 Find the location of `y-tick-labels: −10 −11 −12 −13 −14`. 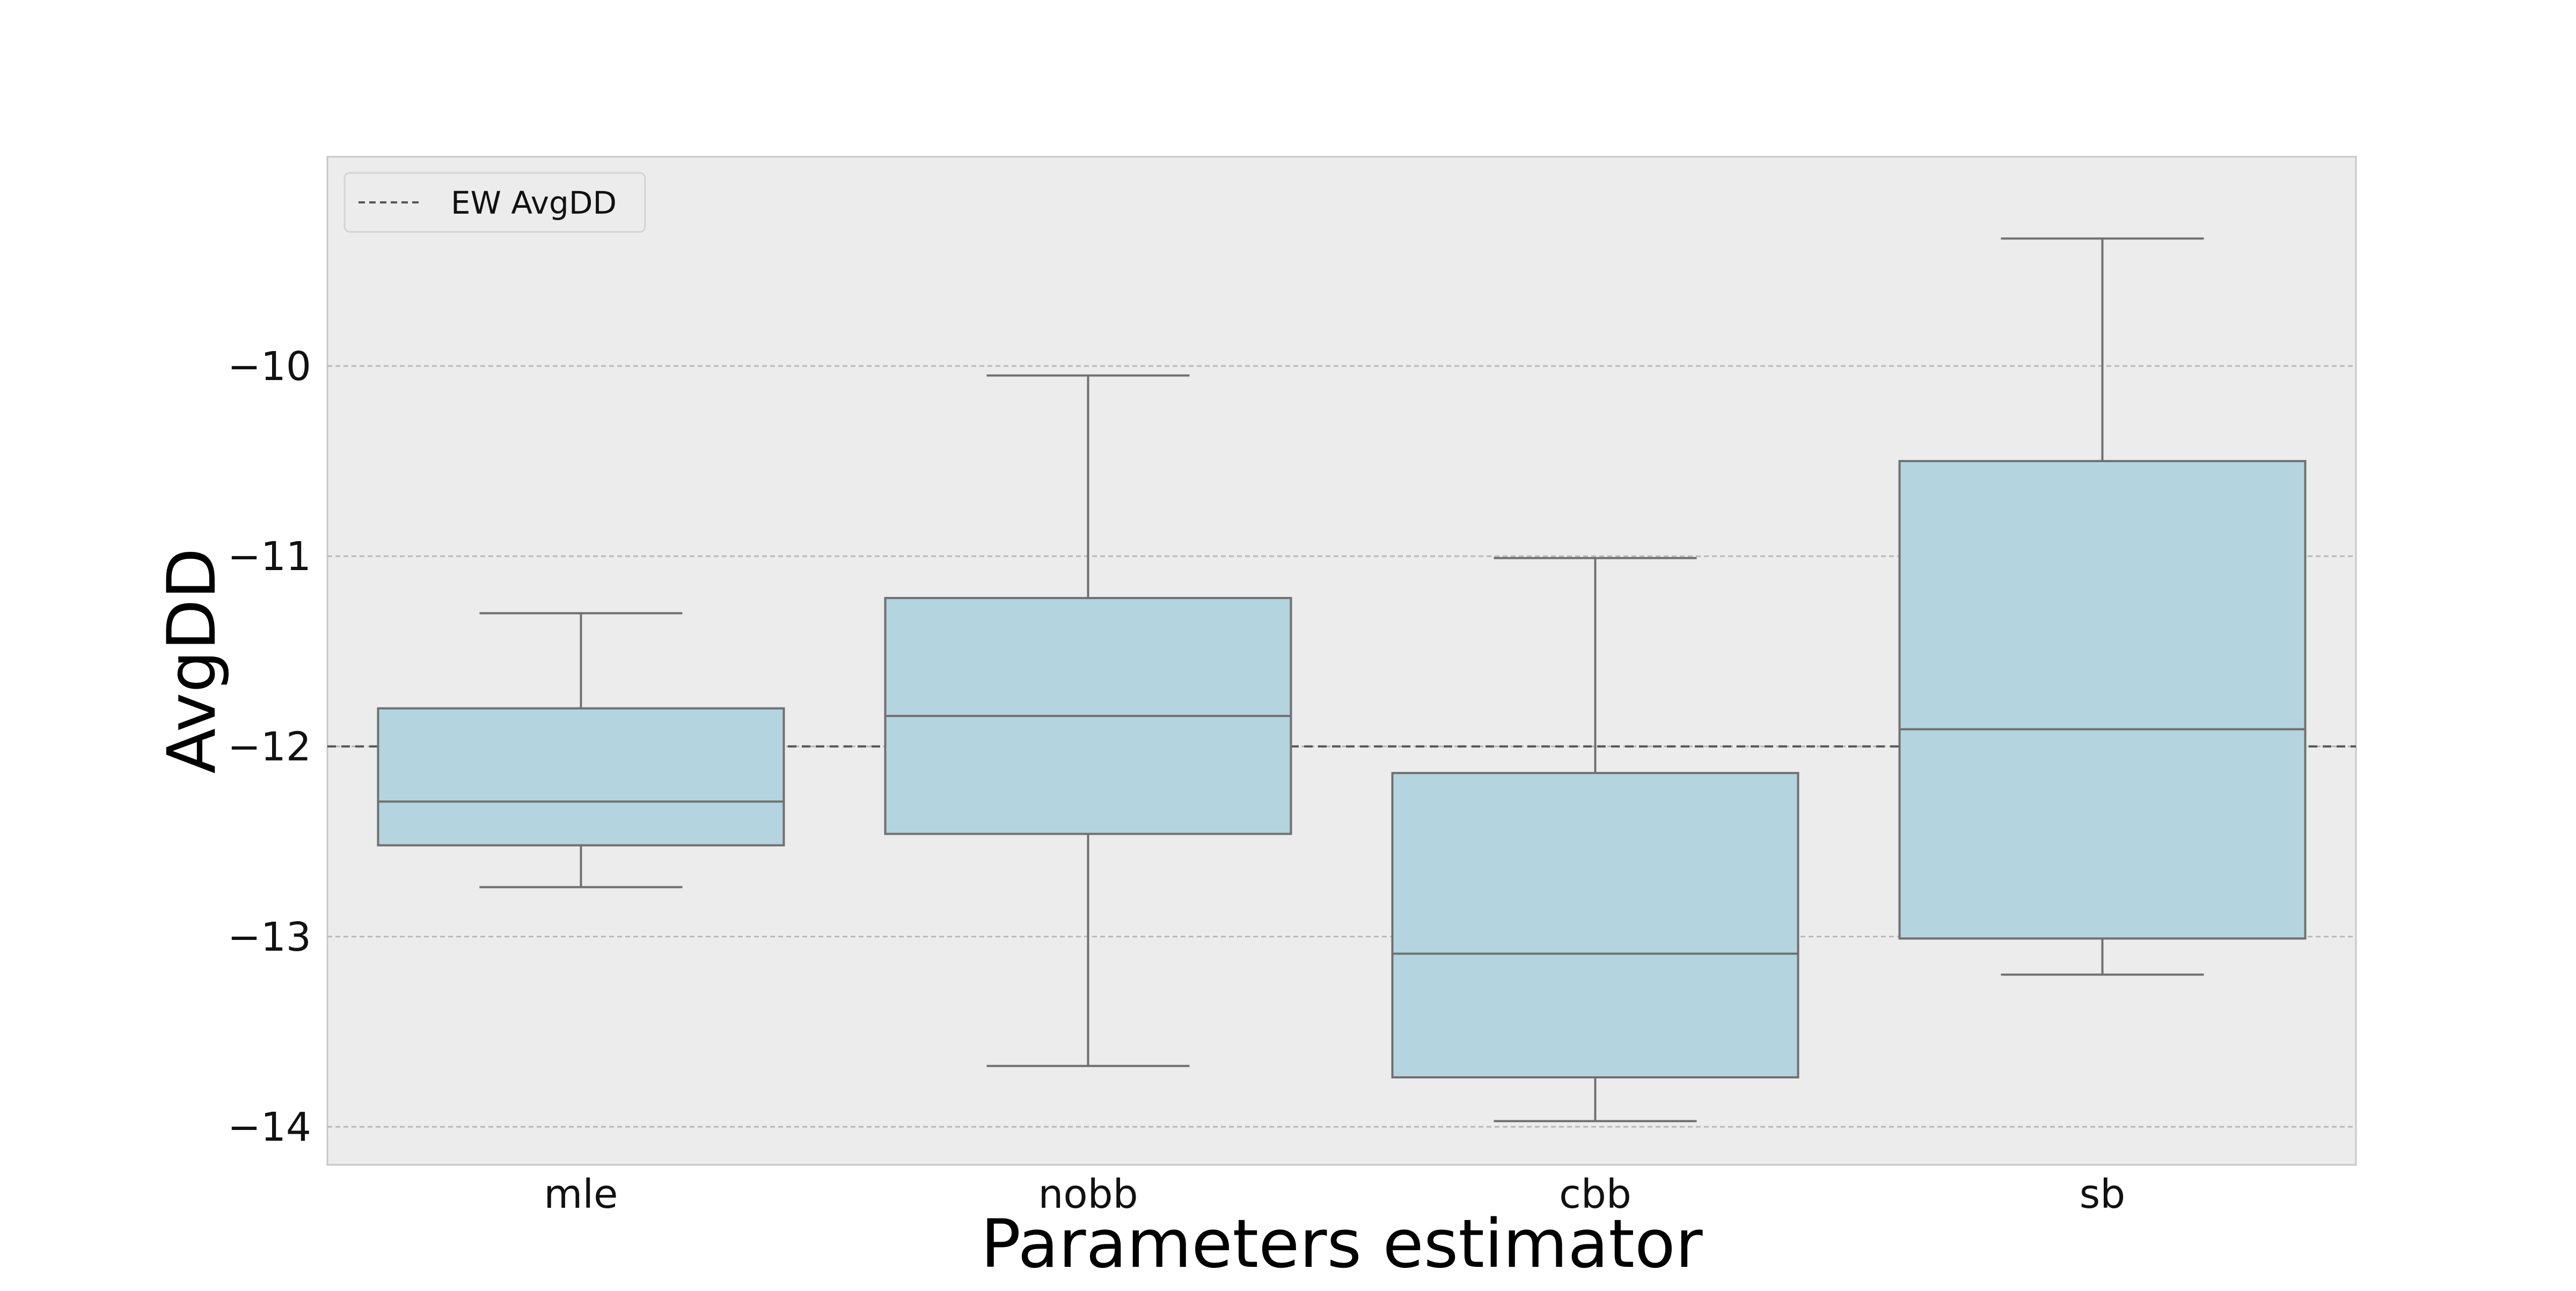

y-tick-labels: −10 −11 −12 −13 −14 is located at coordinates (269, 747).